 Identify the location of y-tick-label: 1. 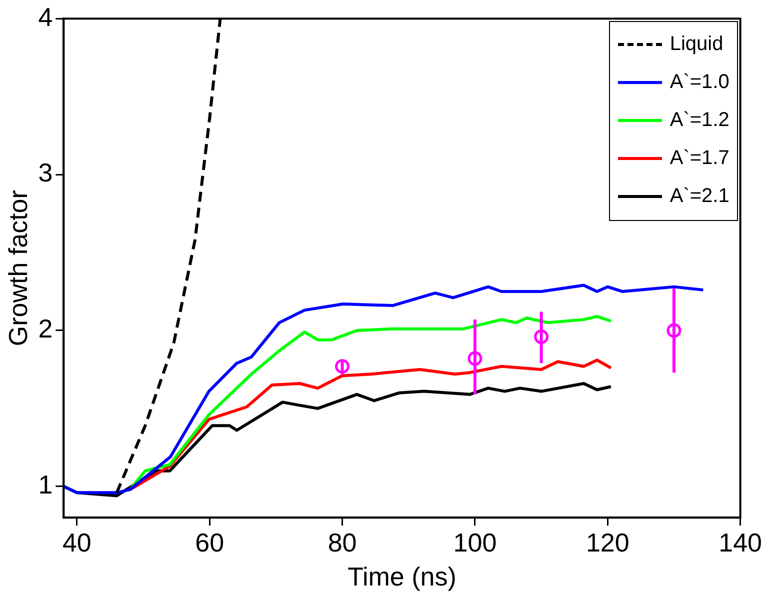
(45, 485).